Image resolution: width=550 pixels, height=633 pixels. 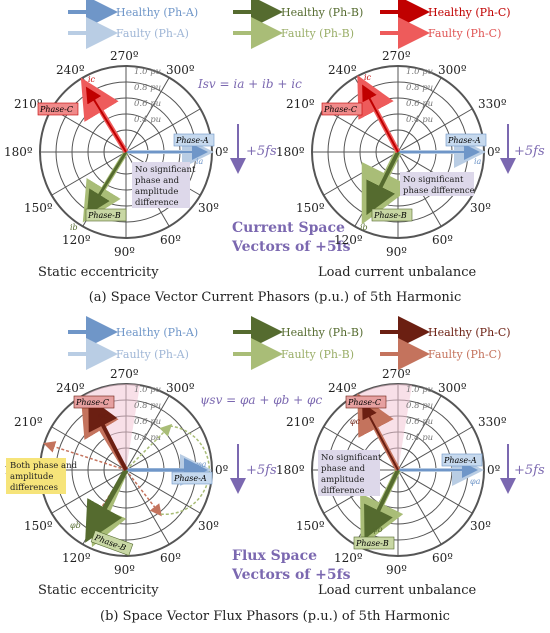 What do you see at coordinates (45, 477) in the screenshot?
I see `note-bottom-left: Both phase and amplitude differences` at bounding box center [45, 477].